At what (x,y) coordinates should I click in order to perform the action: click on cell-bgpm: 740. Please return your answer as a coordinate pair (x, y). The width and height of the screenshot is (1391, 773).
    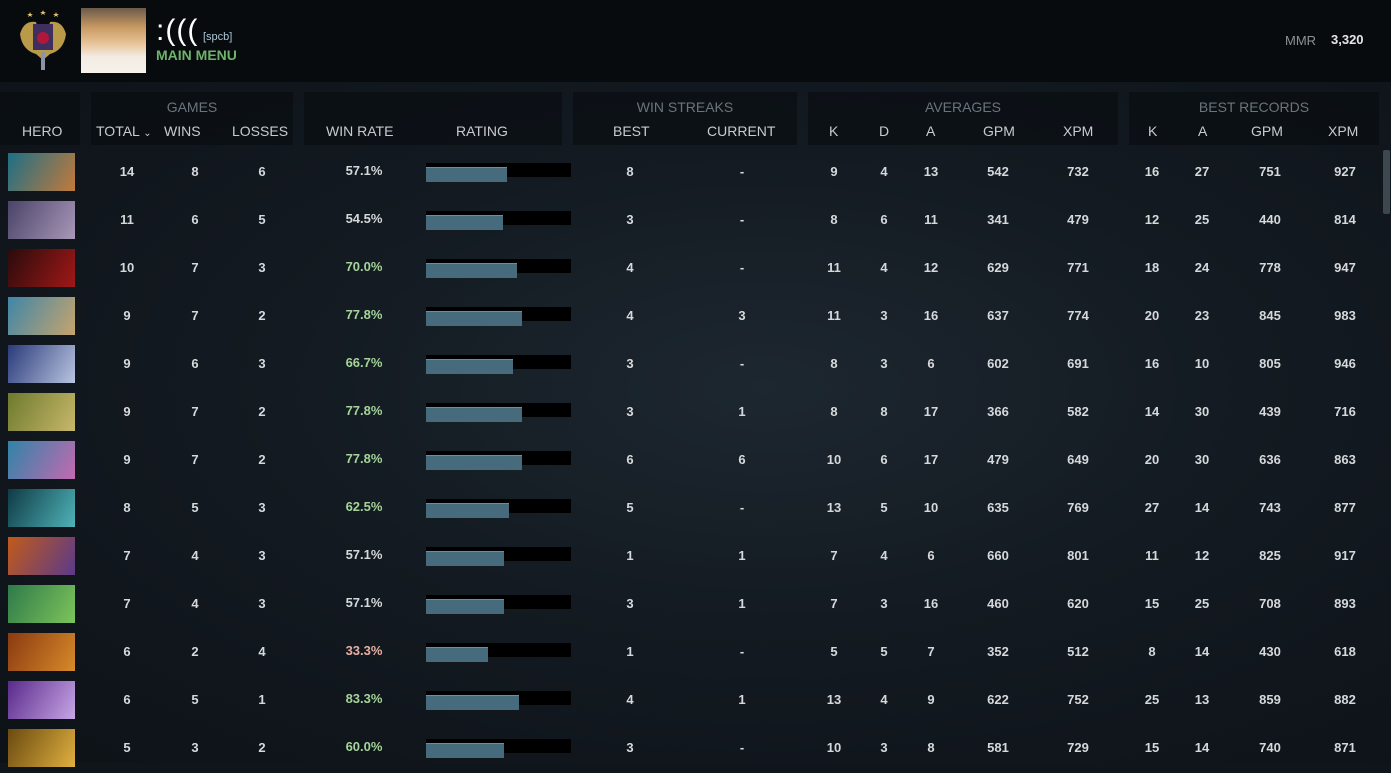
    Looking at the image, I should click on (1270, 747).